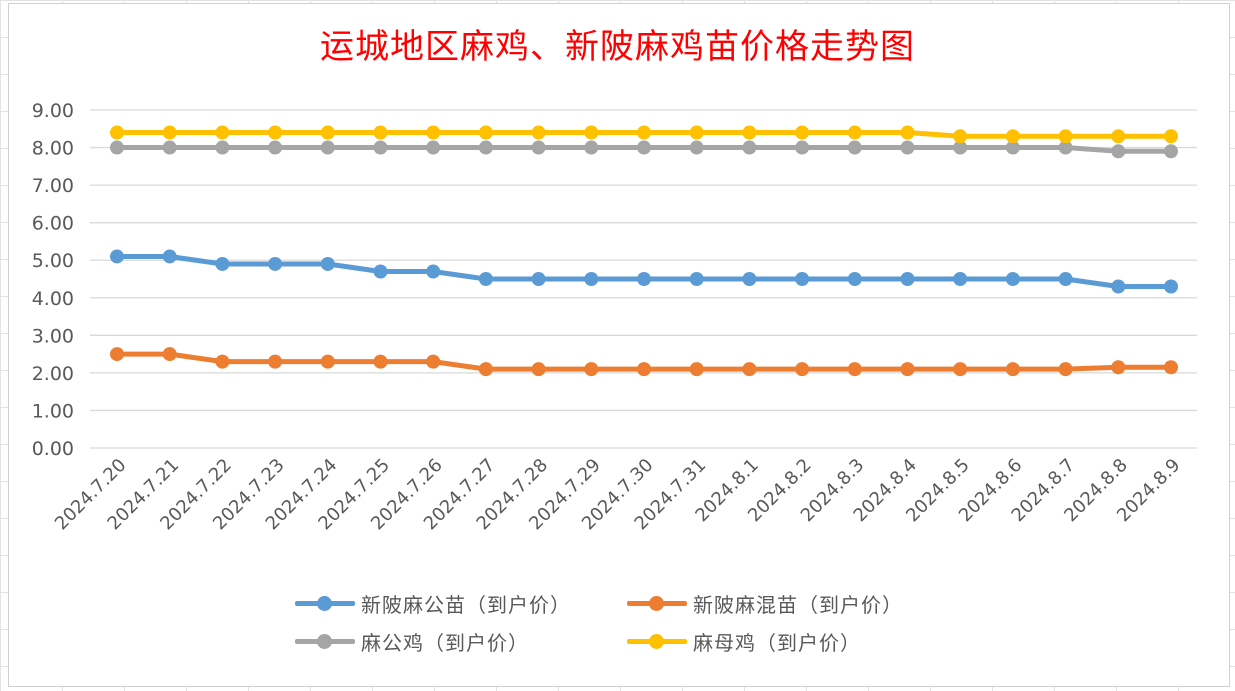  What do you see at coordinates (53, 449) in the screenshot?
I see `y-tick-label: 0.00` at bounding box center [53, 449].